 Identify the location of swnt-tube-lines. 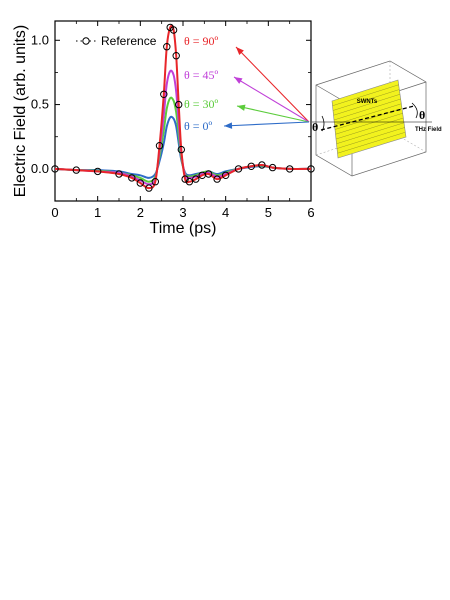
(369, 119).